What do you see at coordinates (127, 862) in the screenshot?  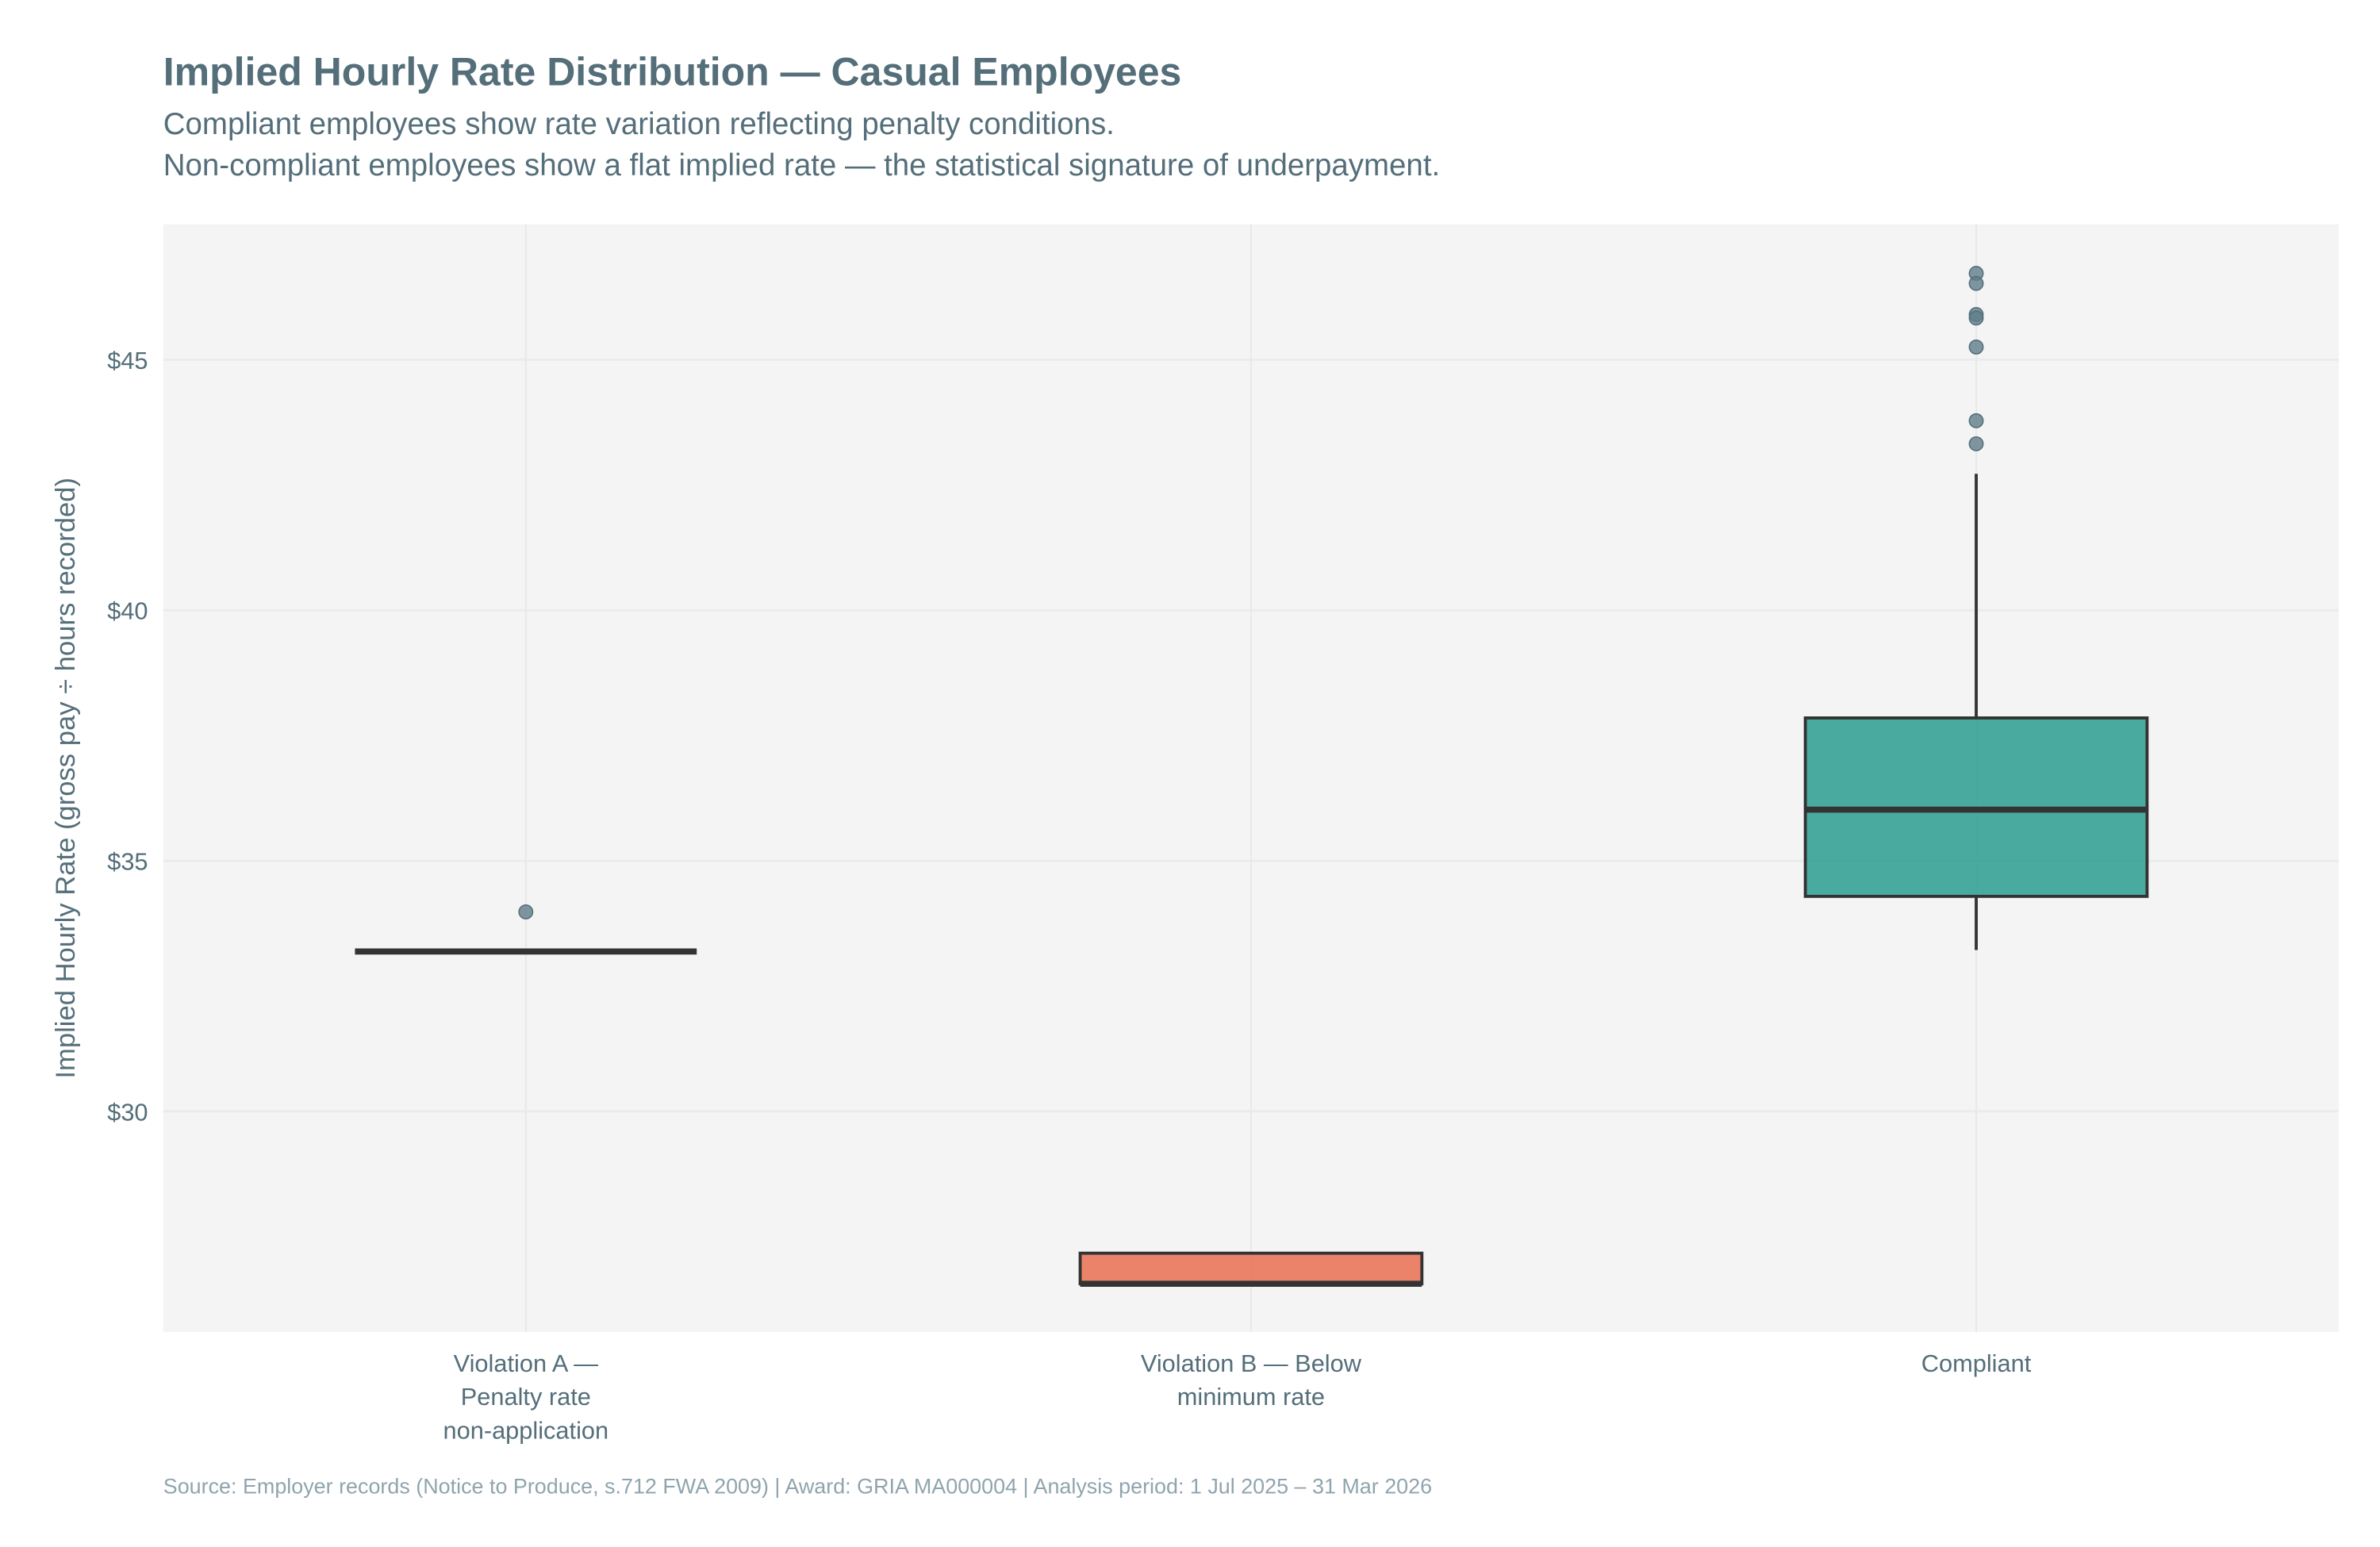 I see `y-tick-label: $35` at bounding box center [127, 862].